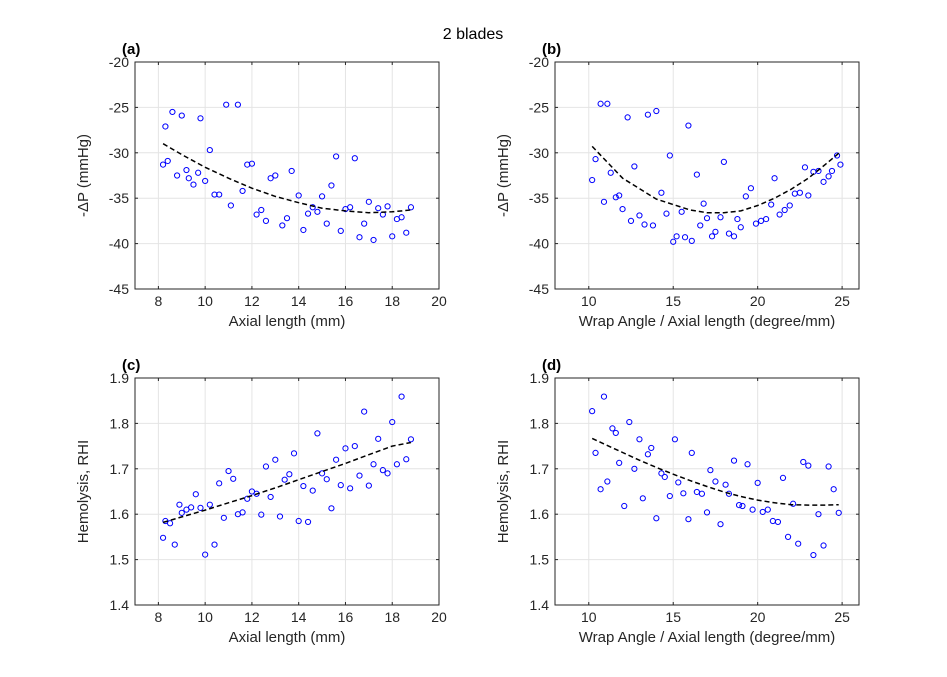  Describe the element at coordinates (503, 491) in the screenshot. I see `y-axis-label: Hemolysis, RHI` at that location.